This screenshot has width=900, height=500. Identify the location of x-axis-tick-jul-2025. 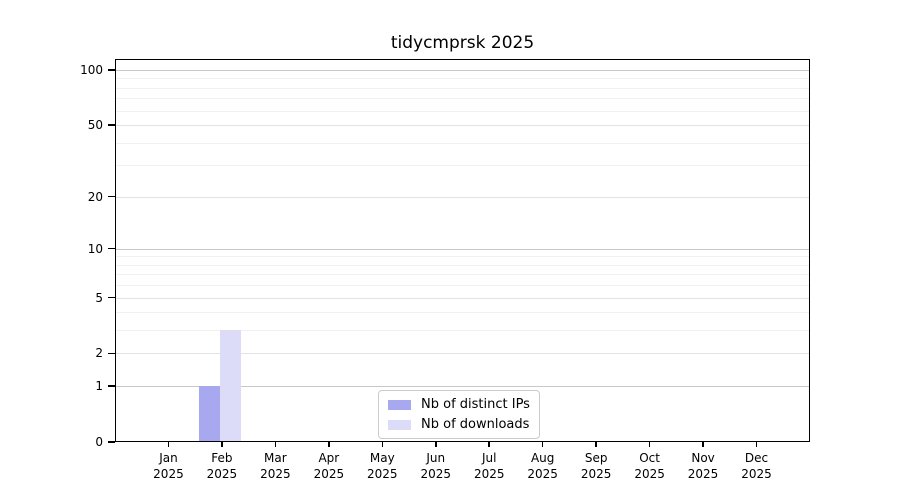
(489, 444).